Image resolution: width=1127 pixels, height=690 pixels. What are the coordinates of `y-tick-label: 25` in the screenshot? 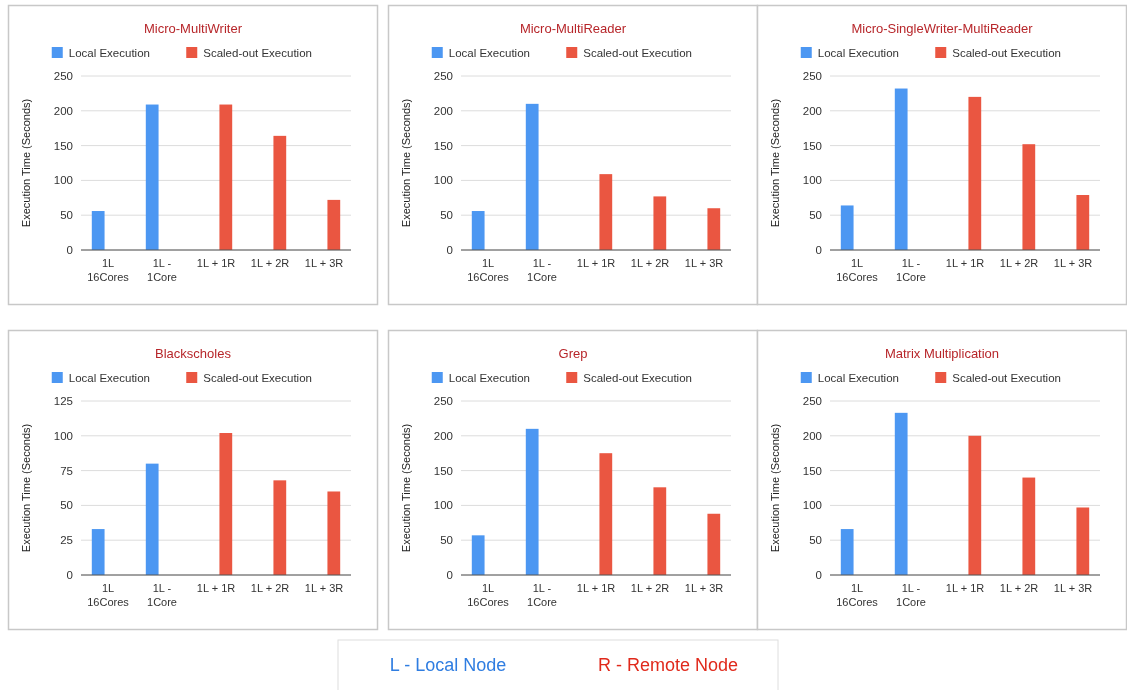 It's located at (66, 540).